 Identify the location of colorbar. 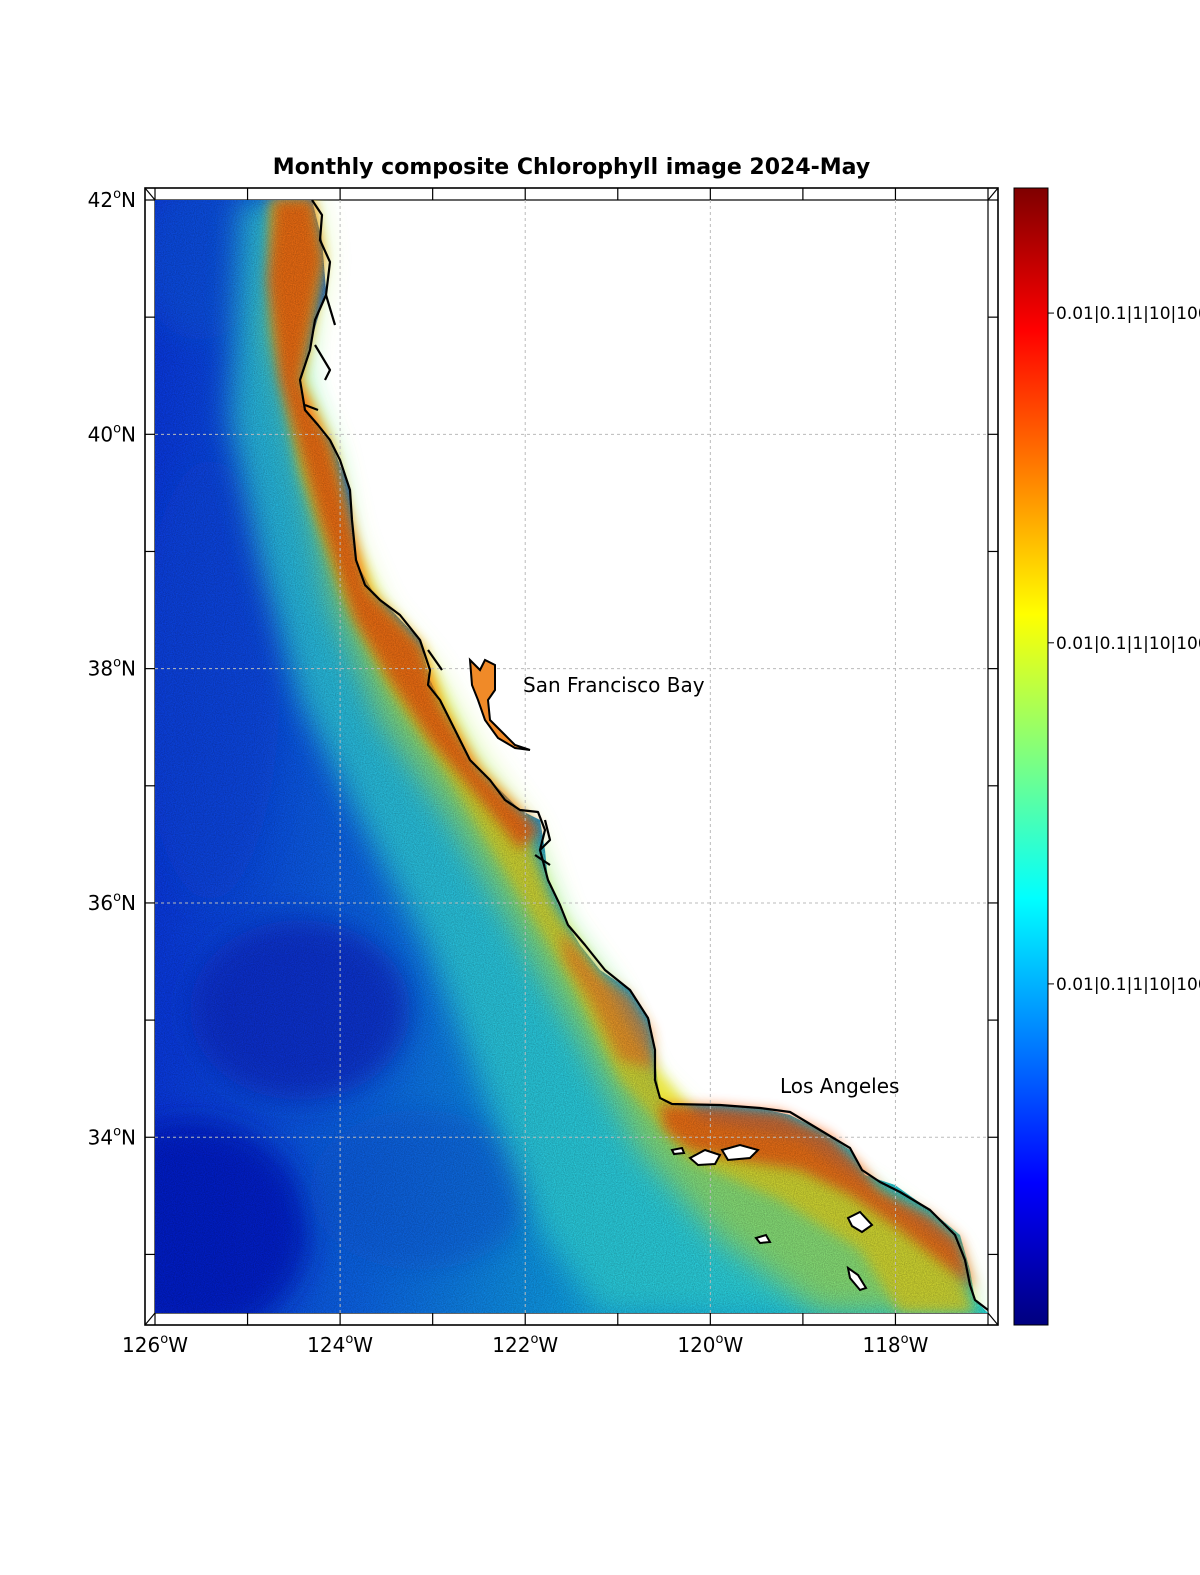
(1031, 756).